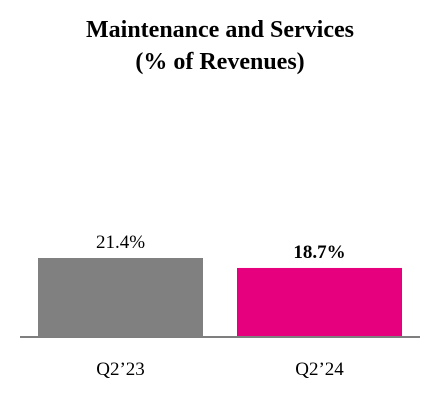 Image resolution: width=440 pixels, height=400 pixels. I want to click on data-label-2: 18.7%, so click(319, 252).